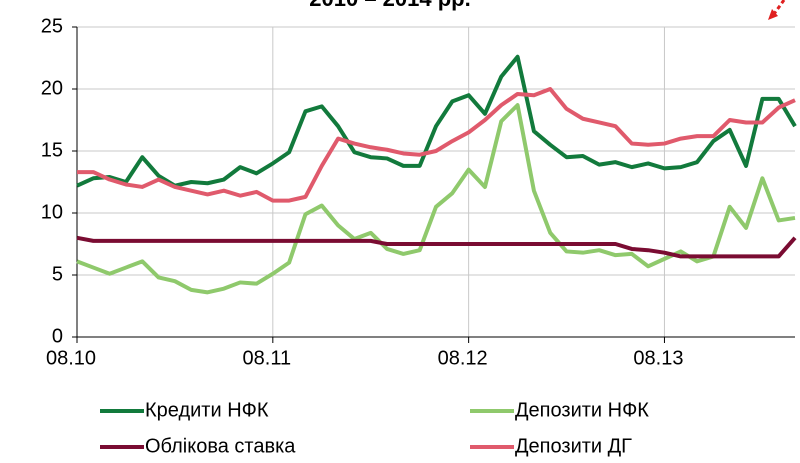  What do you see at coordinates (207, 410) in the screenshot?
I see `legend-label: Кредити НФК` at bounding box center [207, 410].